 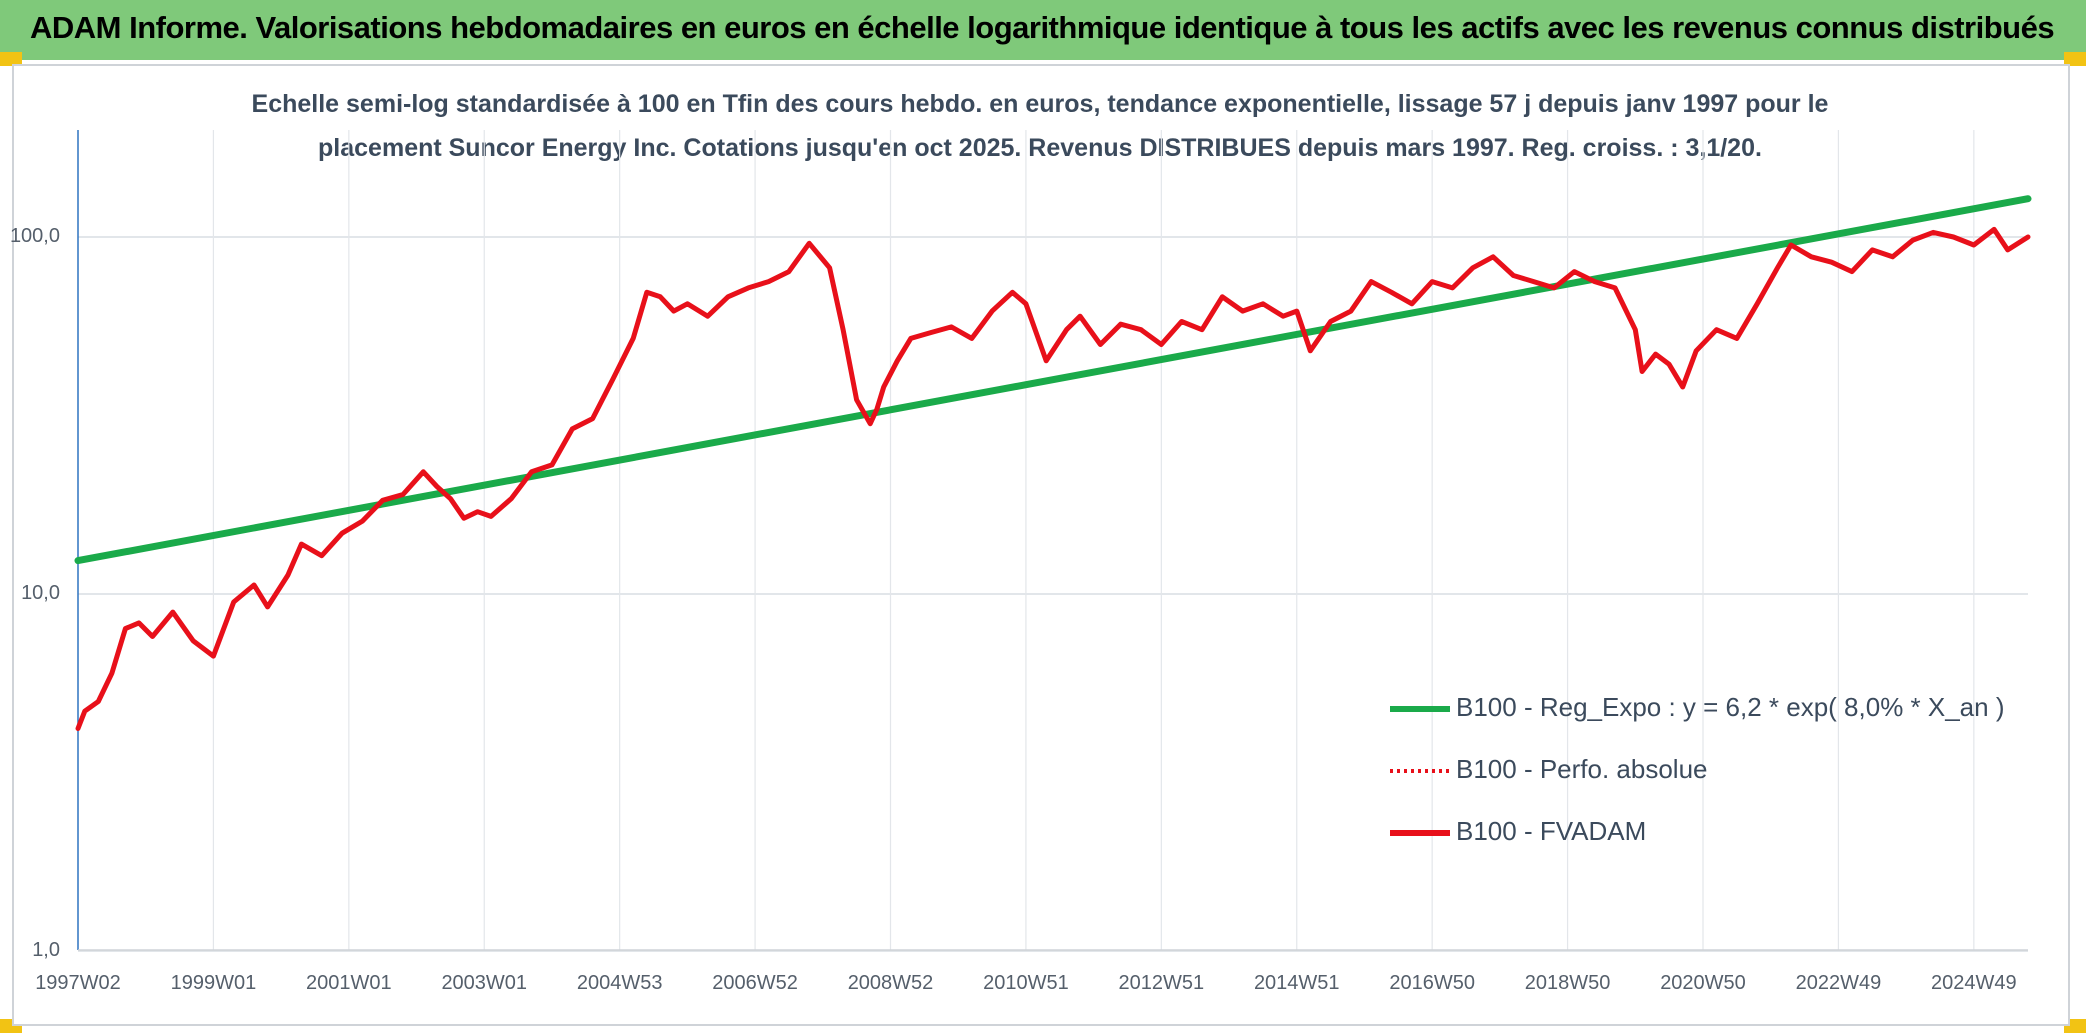 What do you see at coordinates (1161, 983) in the screenshot?
I see `x-tick-label: 2012W51` at bounding box center [1161, 983].